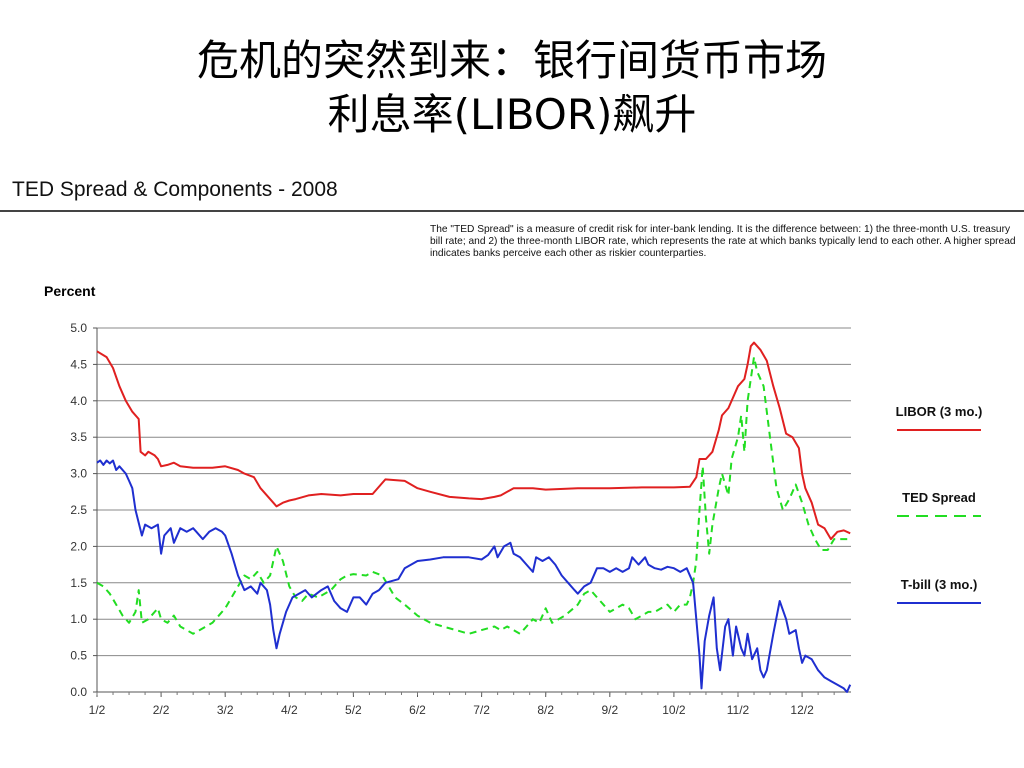 The width and height of the screenshot is (1024, 768). Describe the element at coordinates (78, 656) in the screenshot. I see `y-tick-label: 0.5` at that location.